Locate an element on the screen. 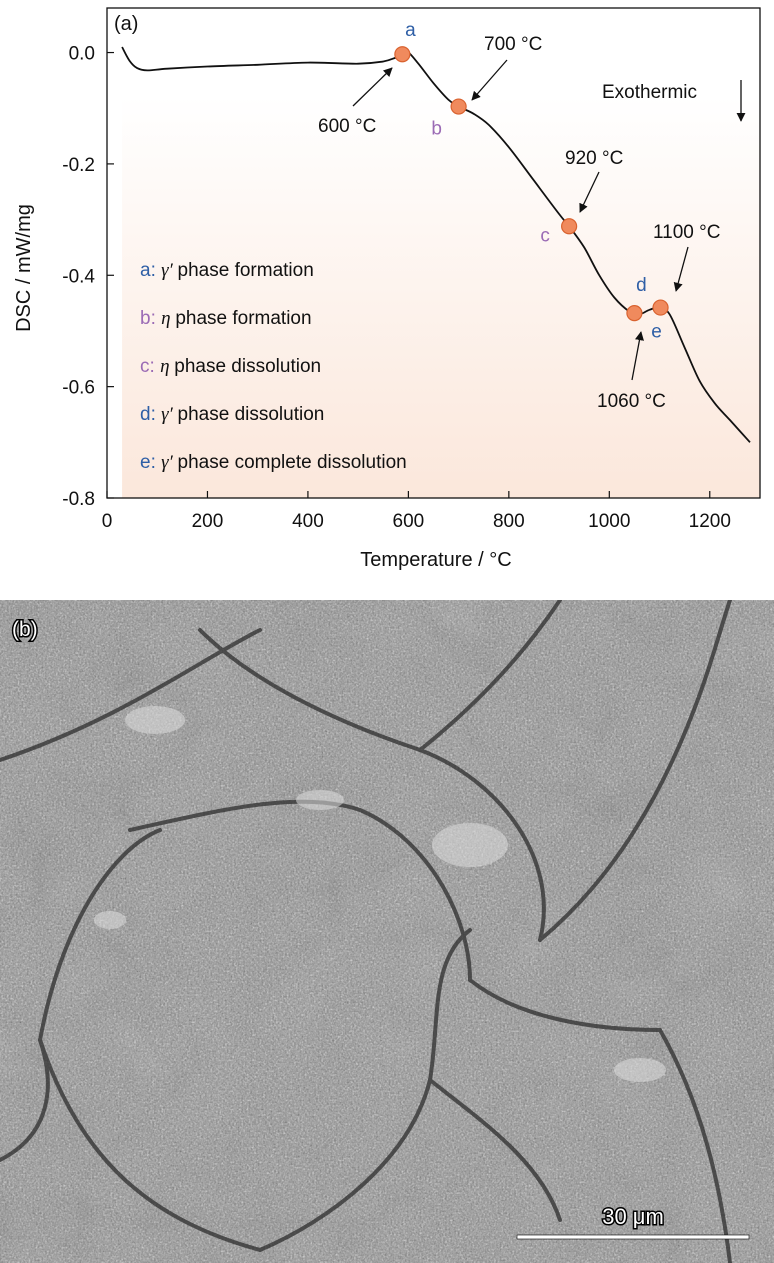 The height and width of the screenshot is (1263, 774). marker-letter-d: d is located at coordinates (641, 285).